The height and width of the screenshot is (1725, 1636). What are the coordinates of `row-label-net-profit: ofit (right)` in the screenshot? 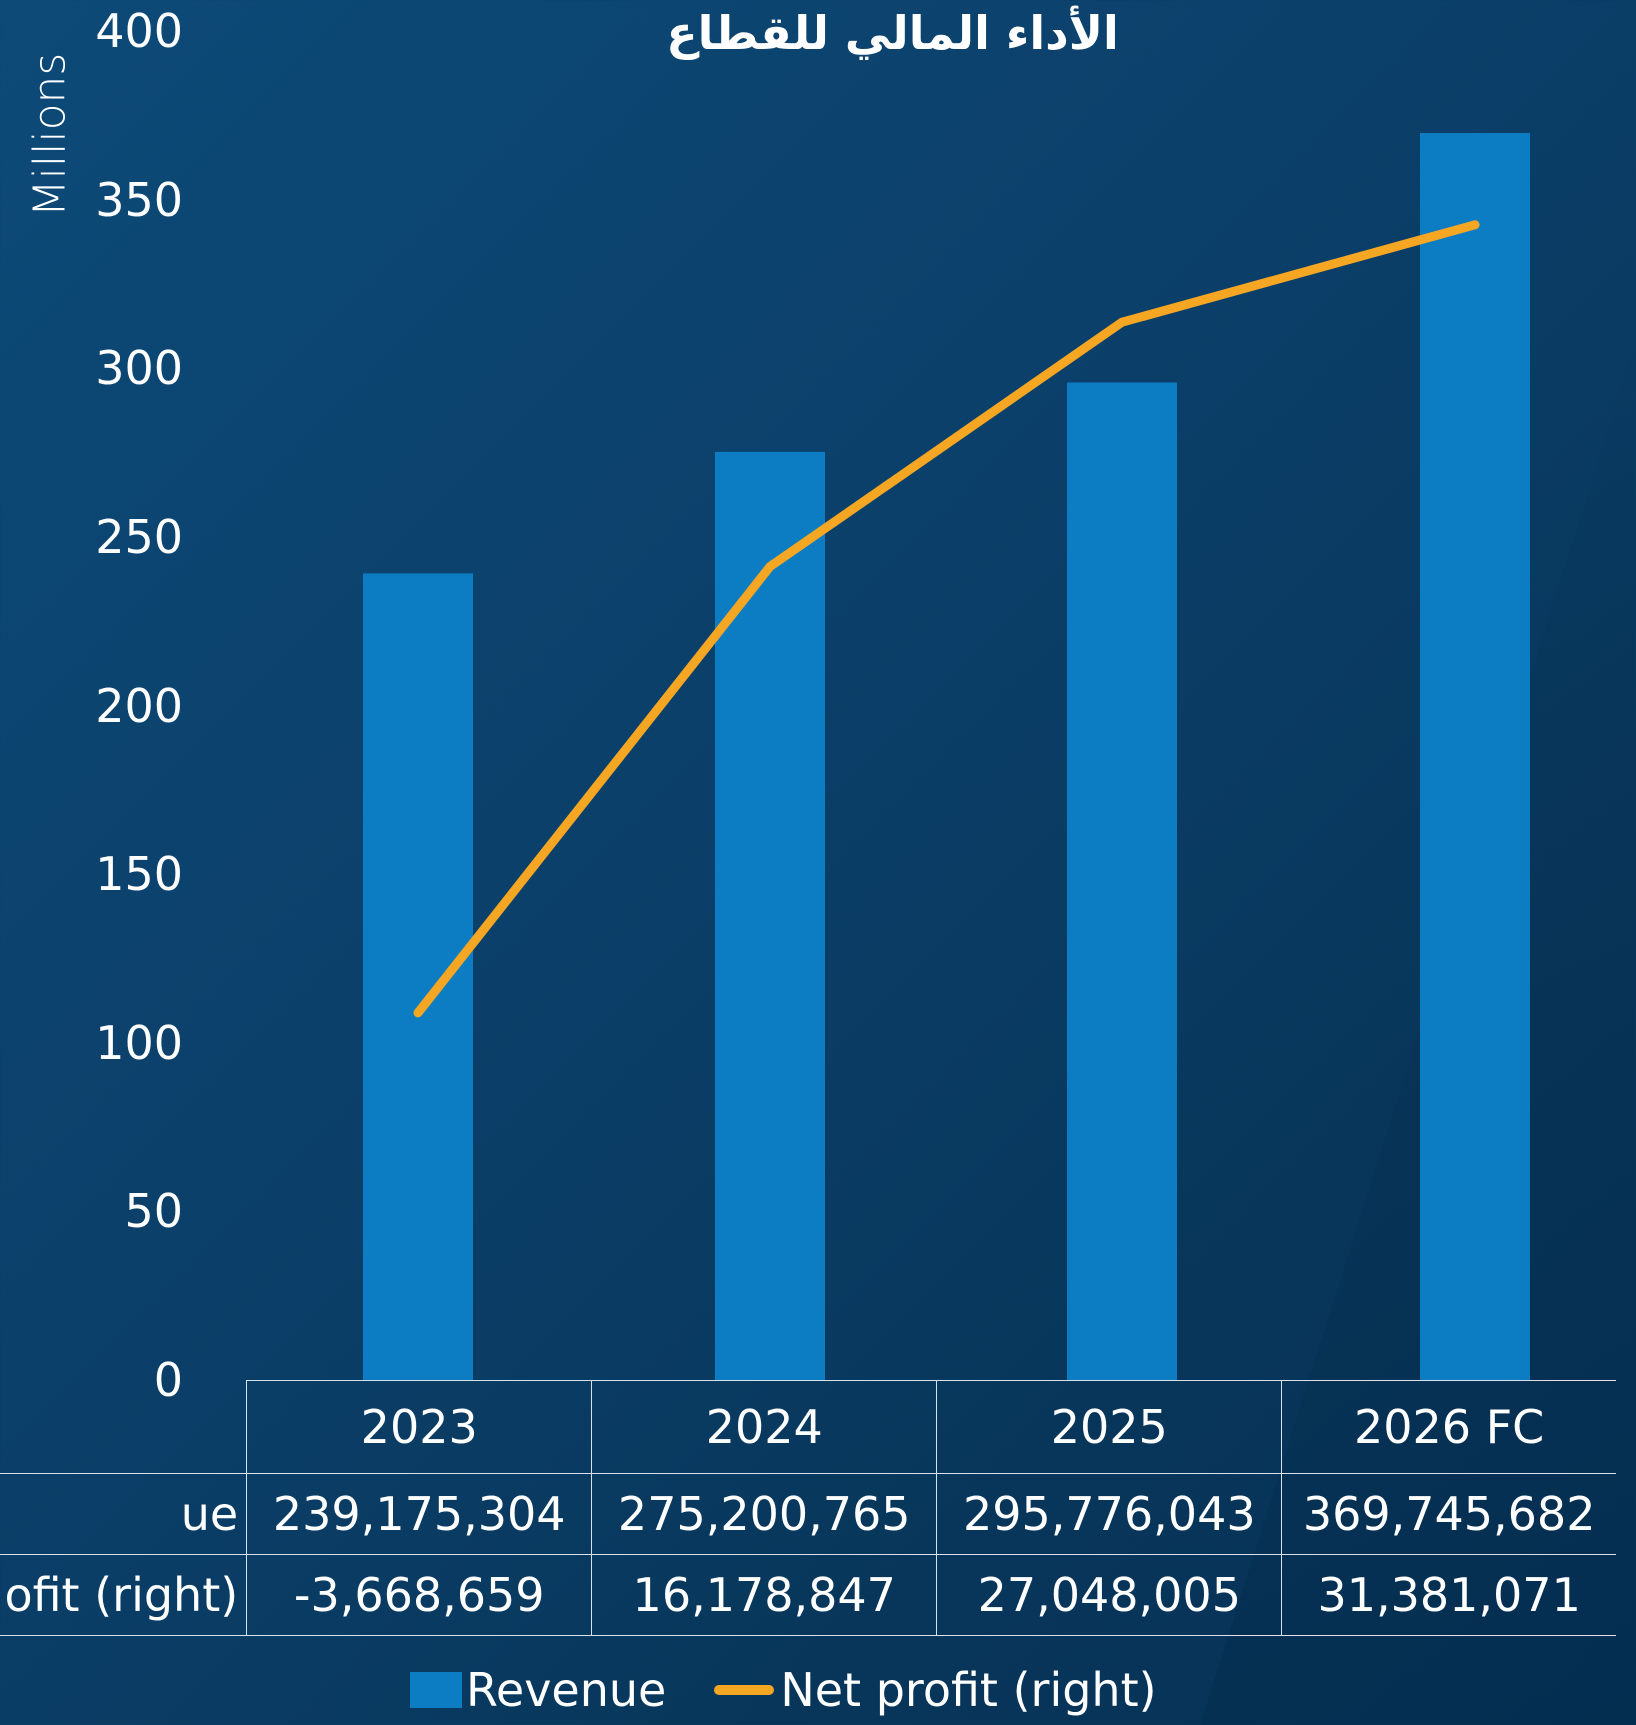 It's located at (124, 1595).